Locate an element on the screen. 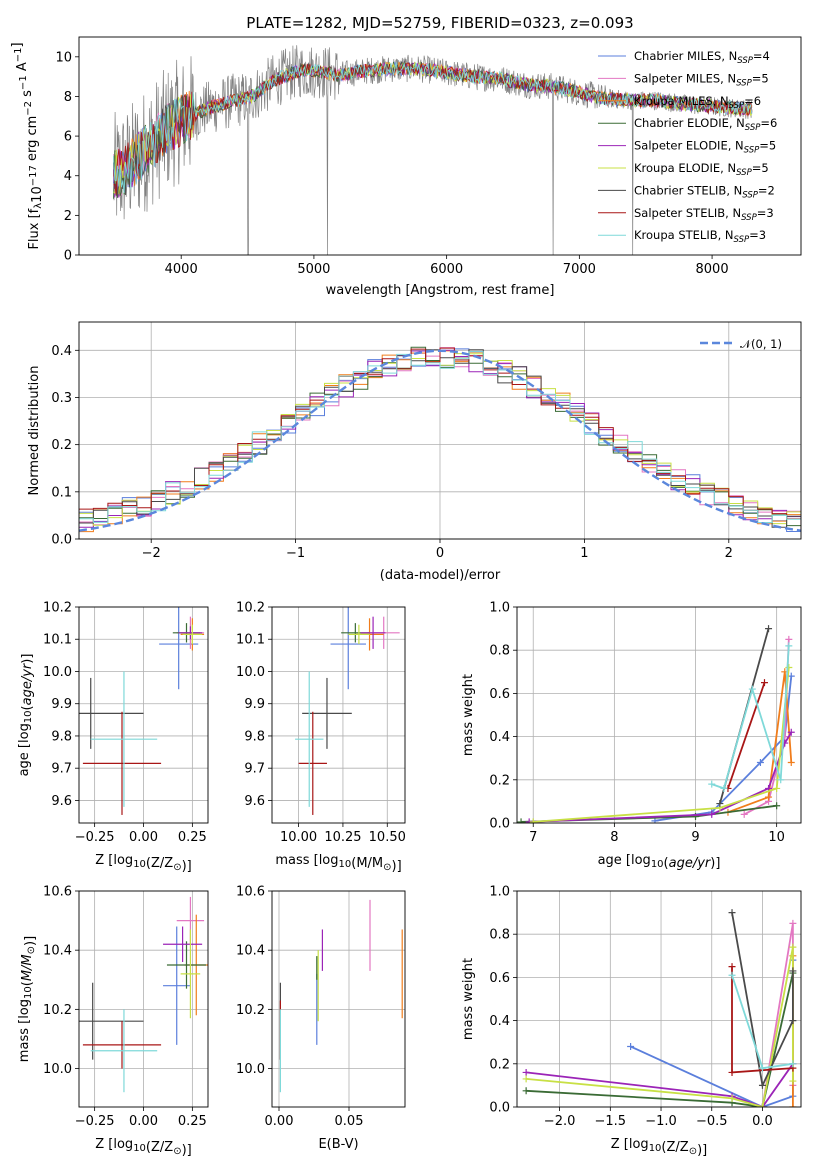 The image size is (819, 1170). x-tick-label: 9 is located at coordinates (695, 837).